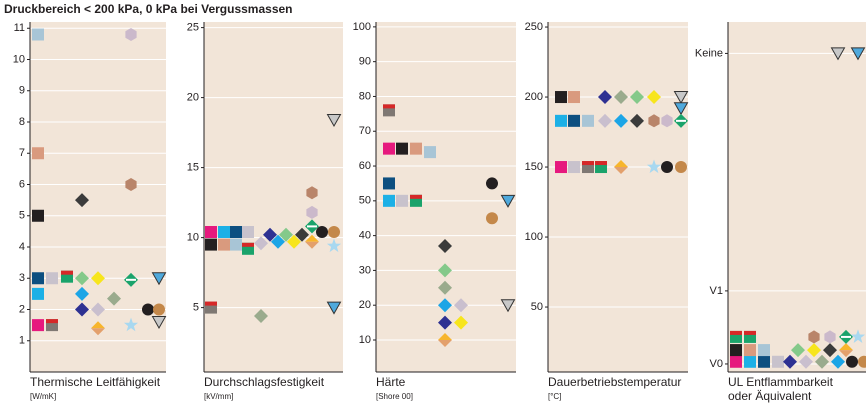  Describe the element at coordinates (534, 167) in the screenshot. I see `y-tick-label: 150` at that location.